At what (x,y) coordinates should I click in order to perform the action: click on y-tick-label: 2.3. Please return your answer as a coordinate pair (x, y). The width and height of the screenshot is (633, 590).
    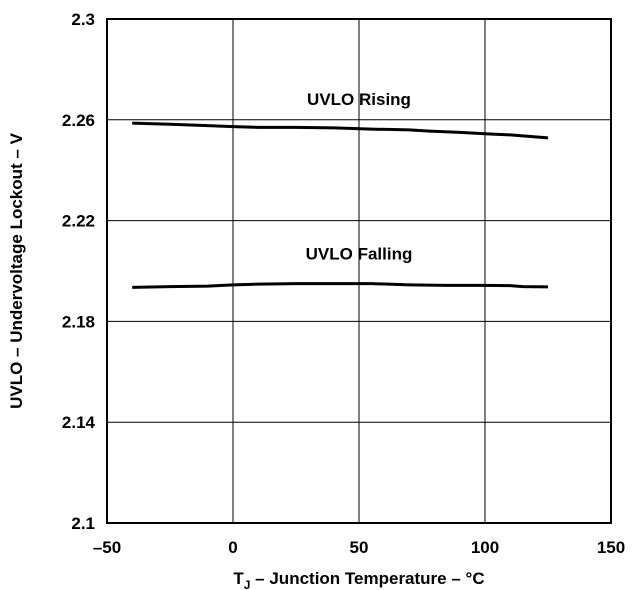
    Looking at the image, I should click on (83, 19).